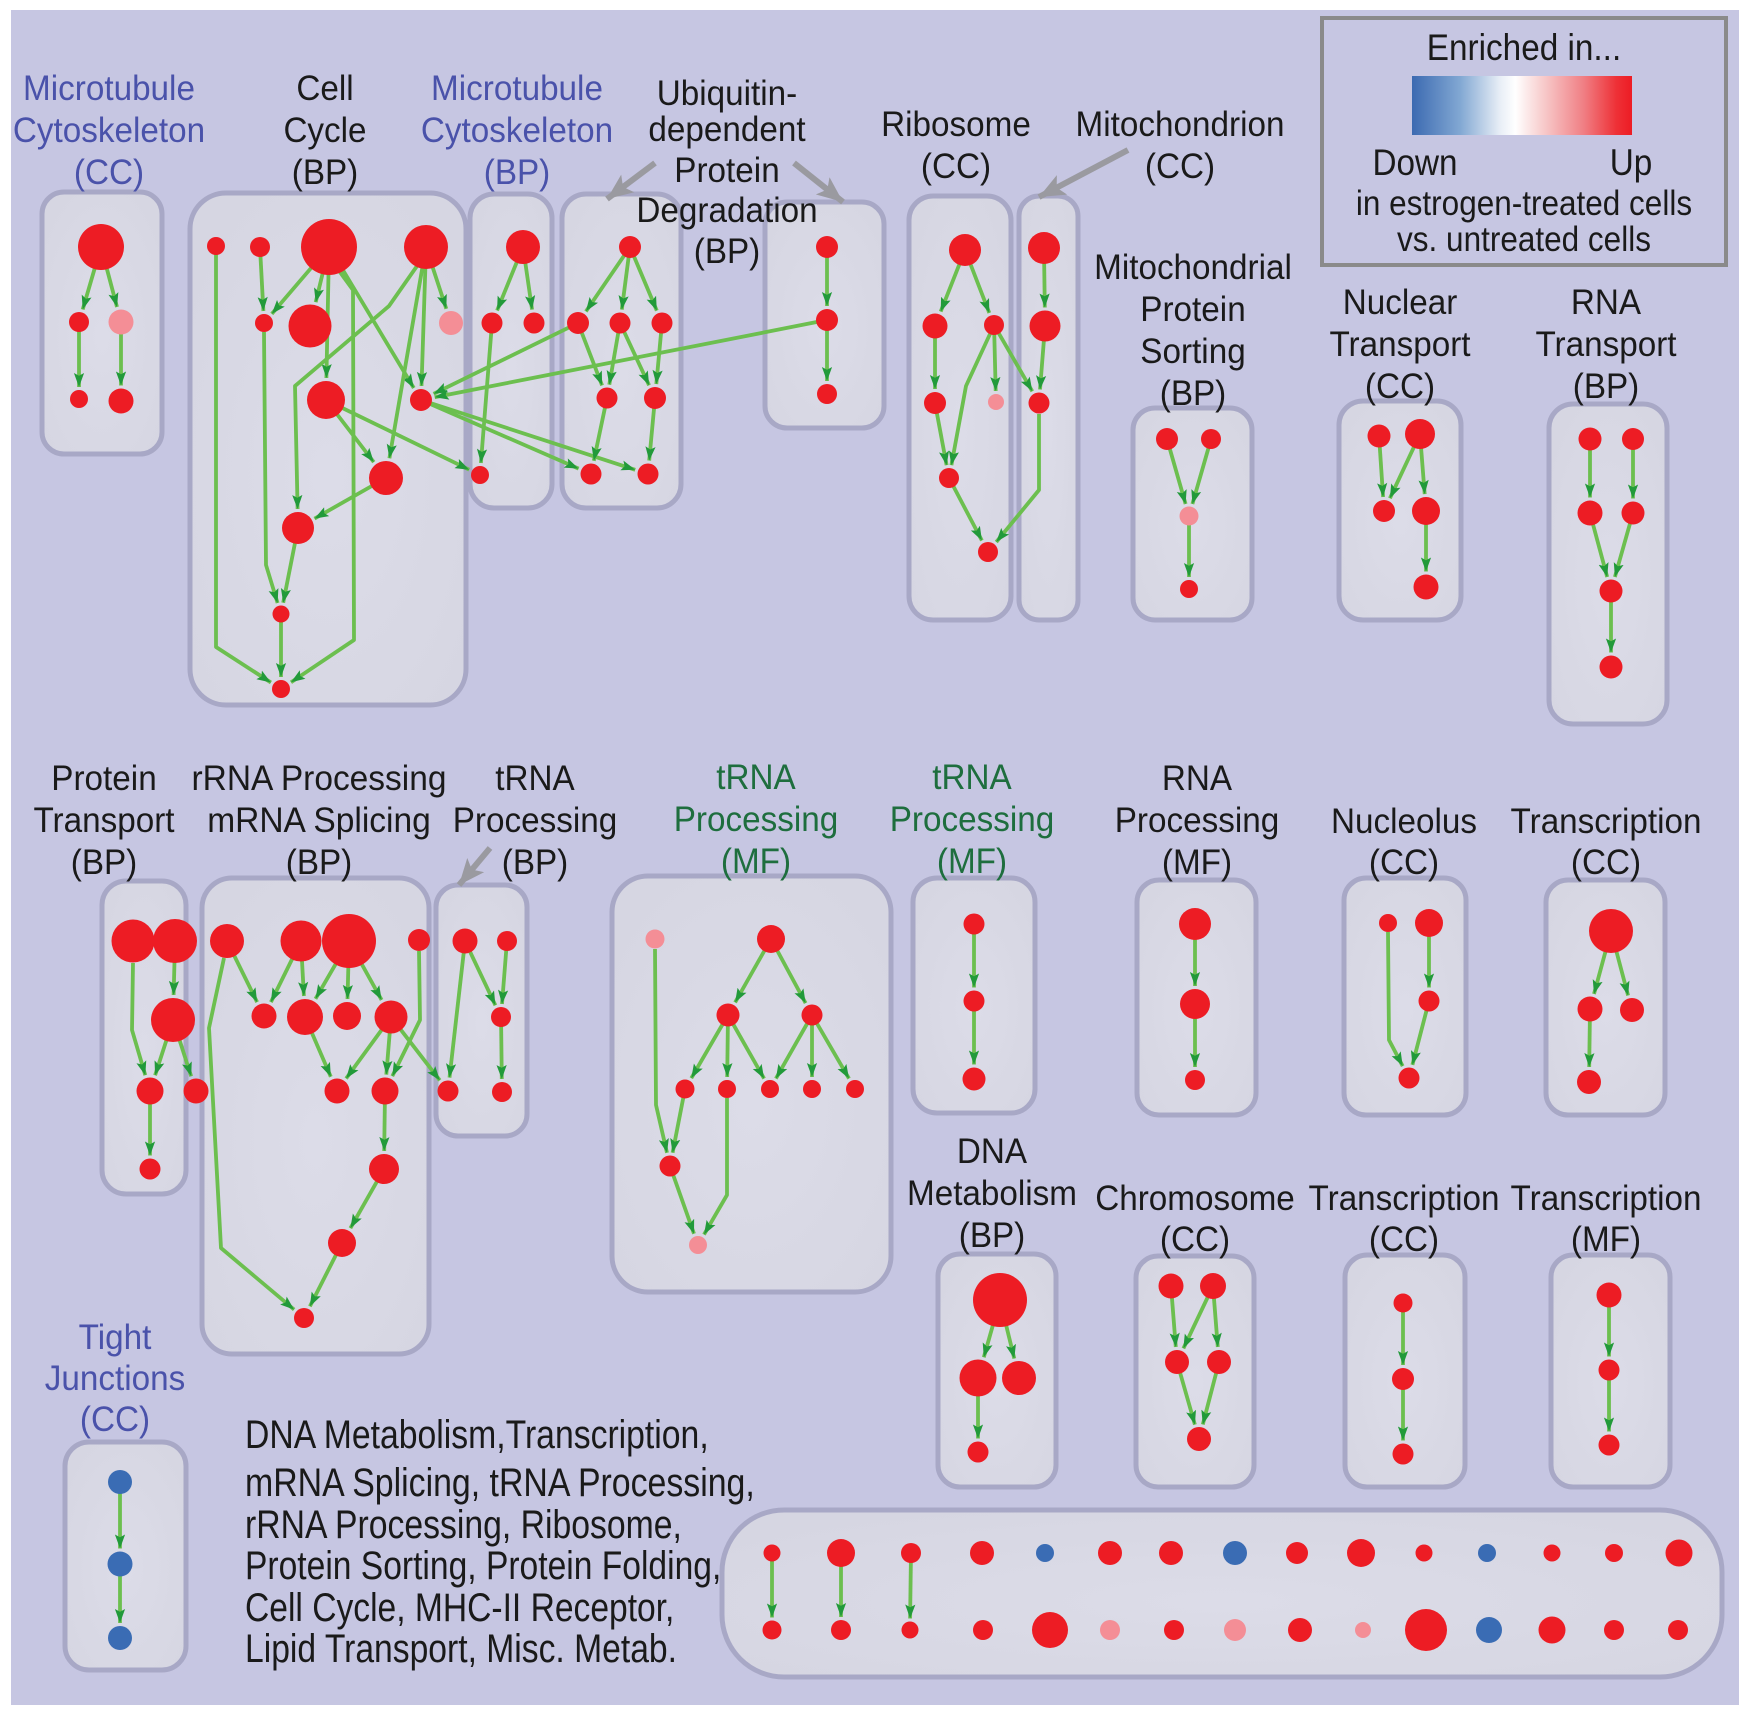 This screenshot has height=1715, width=1750. Describe the element at coordinates (992, 1193) in the screenshot. I see `svg-text: Metabolism` at that location.